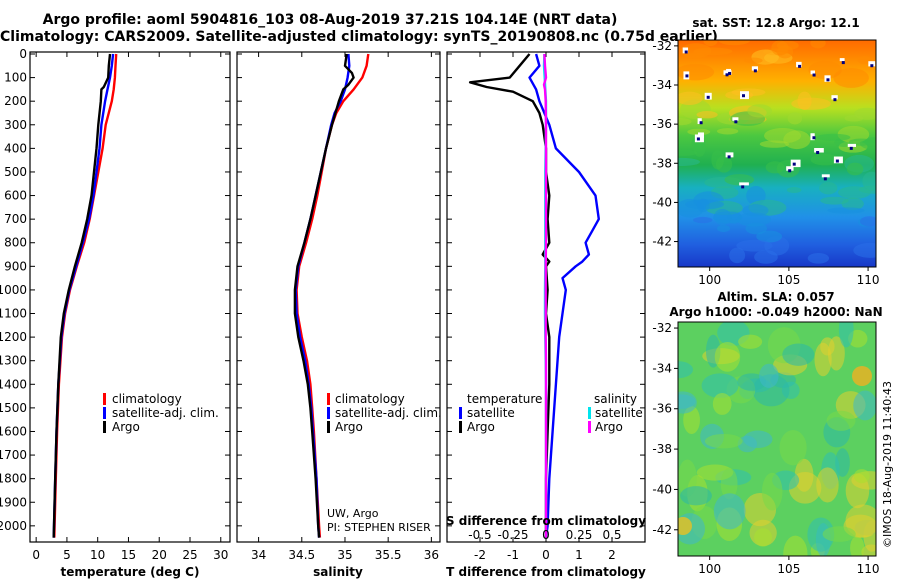  Describe the element at coordinates (579, 535) in the screenshot. I see `s-diff-tick-label: 0.25` at that location.